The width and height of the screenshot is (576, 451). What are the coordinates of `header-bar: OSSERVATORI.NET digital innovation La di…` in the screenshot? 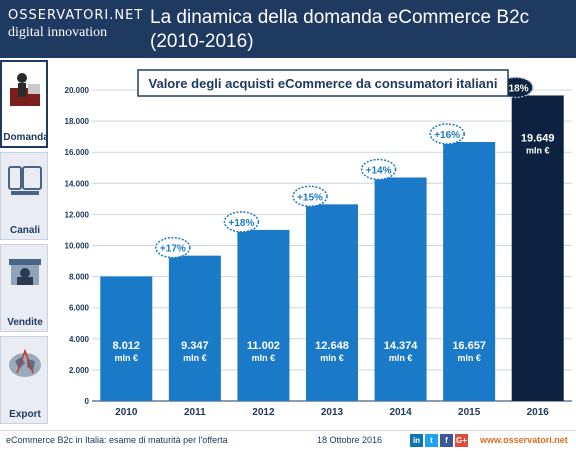 It's located at (288, 29).